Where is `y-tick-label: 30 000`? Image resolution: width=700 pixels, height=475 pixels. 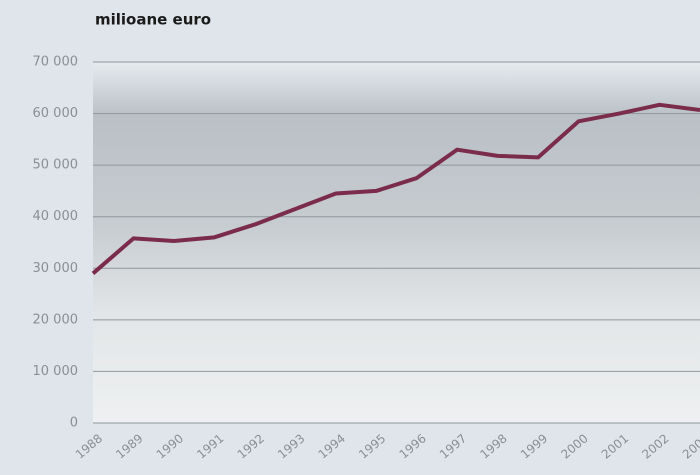
y-tick-label: 30 000 is located at coordinates (56, 268).